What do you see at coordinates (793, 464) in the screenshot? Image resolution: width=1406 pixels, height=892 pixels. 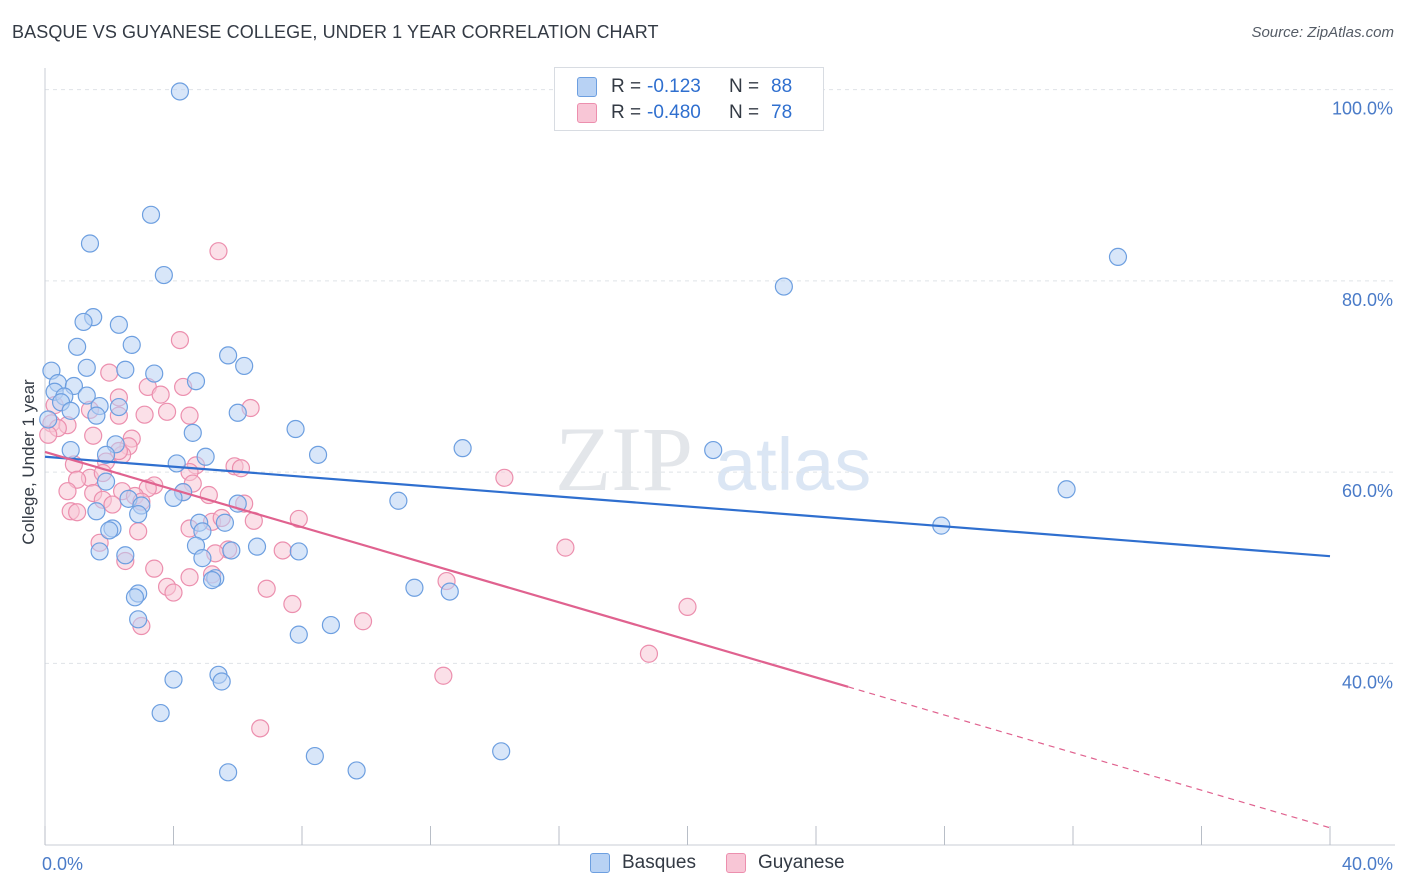 I see `watermark-atlas: atlas` at bounding box center [793, 464].